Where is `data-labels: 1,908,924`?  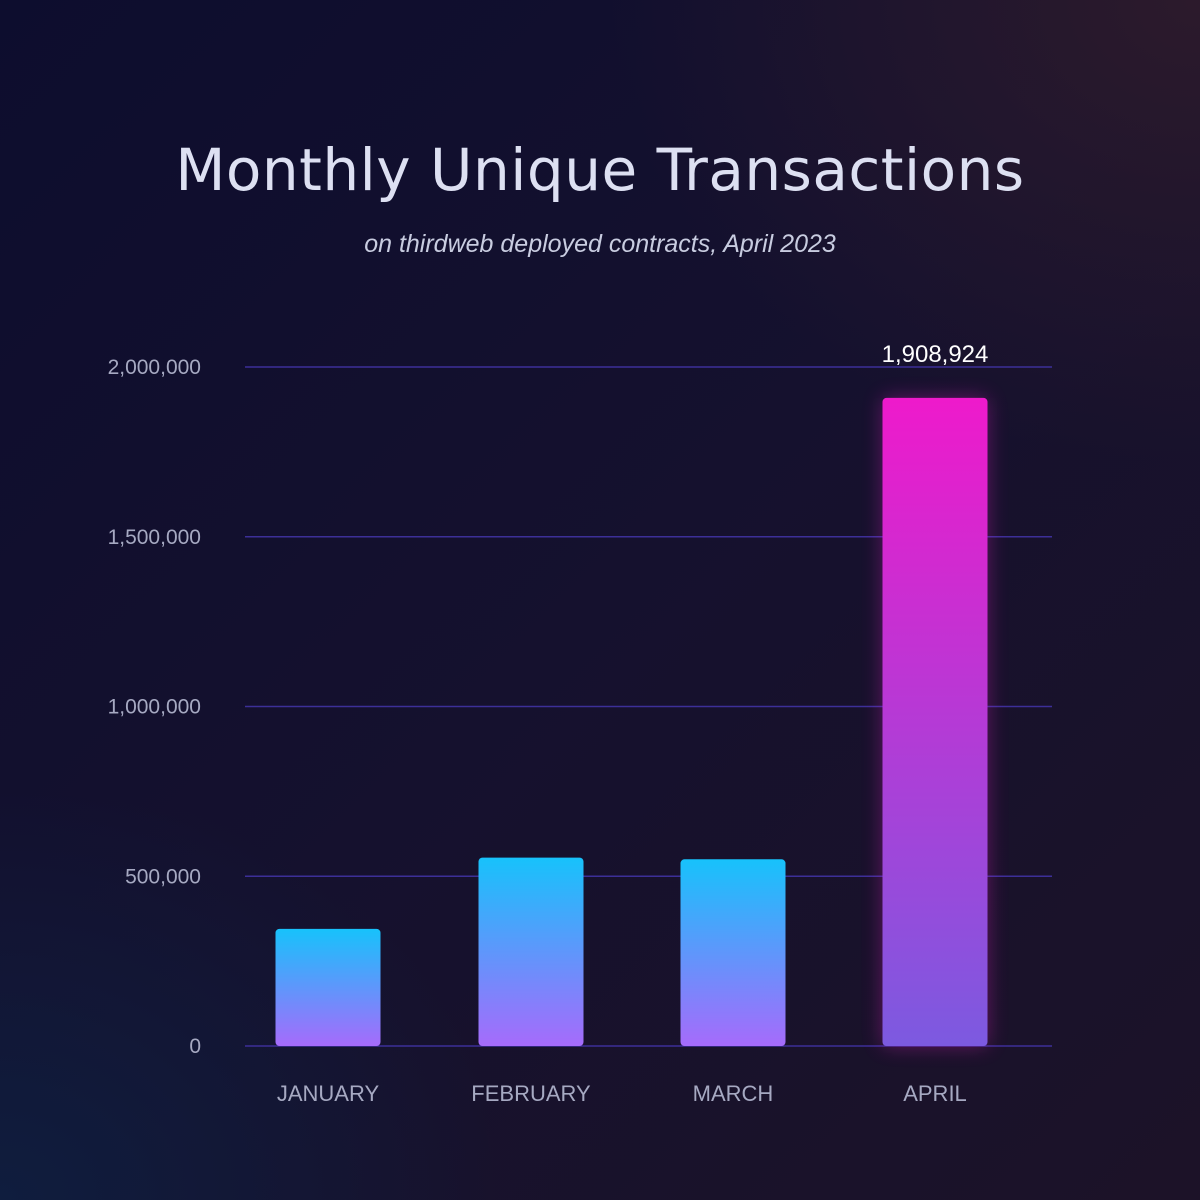
data-labels: 1,908,924 is located at coordinates (935, 354).